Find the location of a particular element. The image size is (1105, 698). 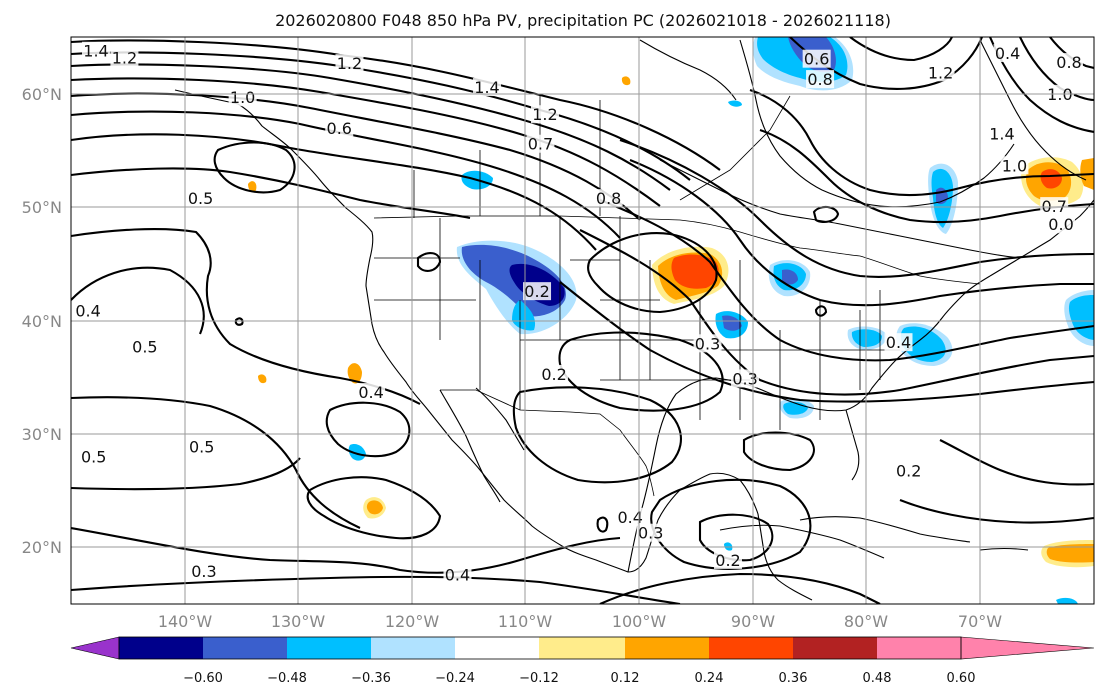

lat-label: 30°N is located at coordinates (42, 434).